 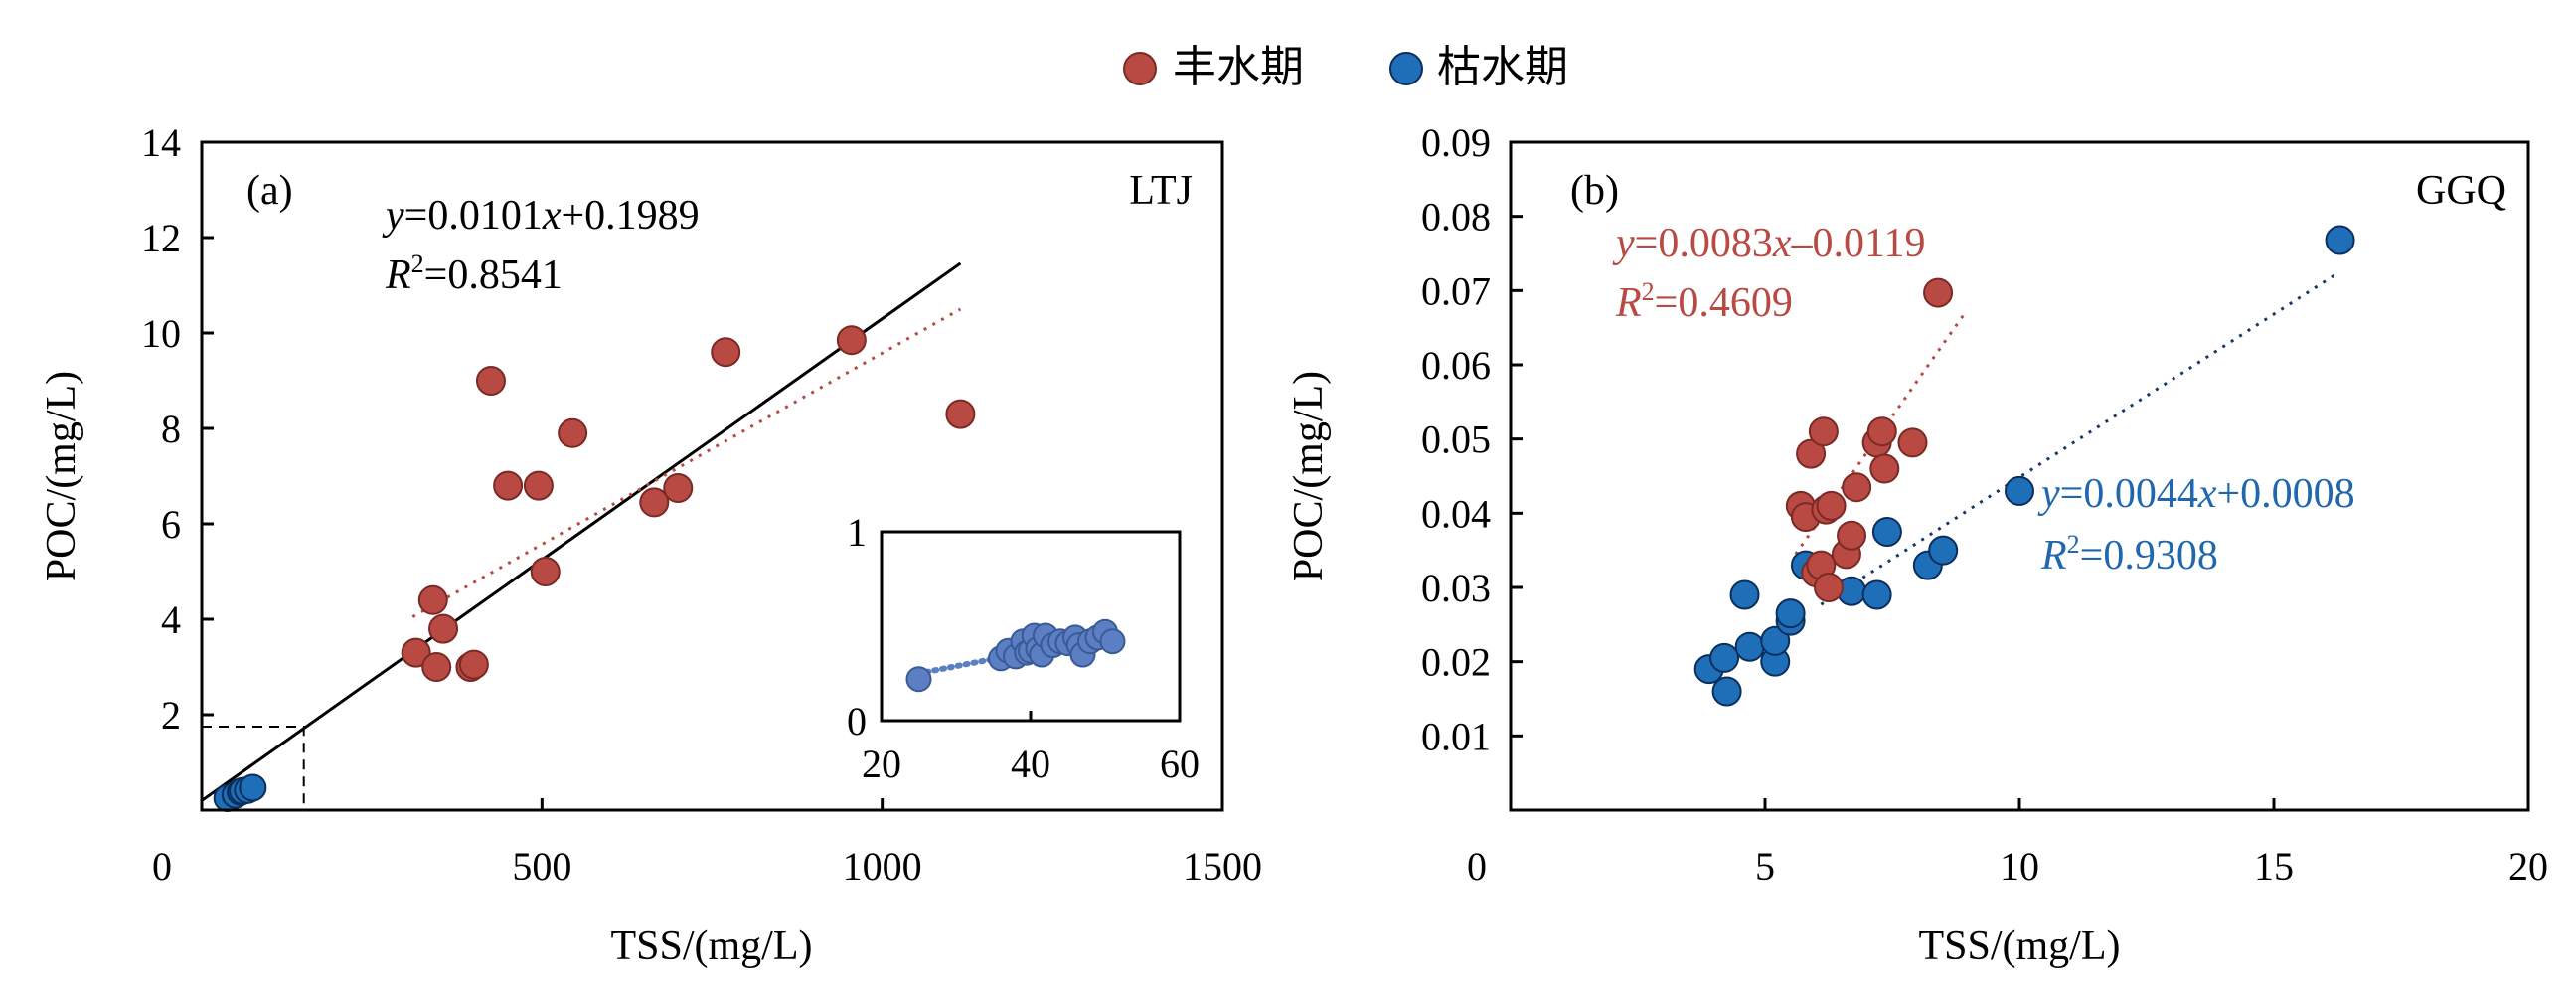 I want to click on panel-b-label: (b), so click(x=1594, y=191).